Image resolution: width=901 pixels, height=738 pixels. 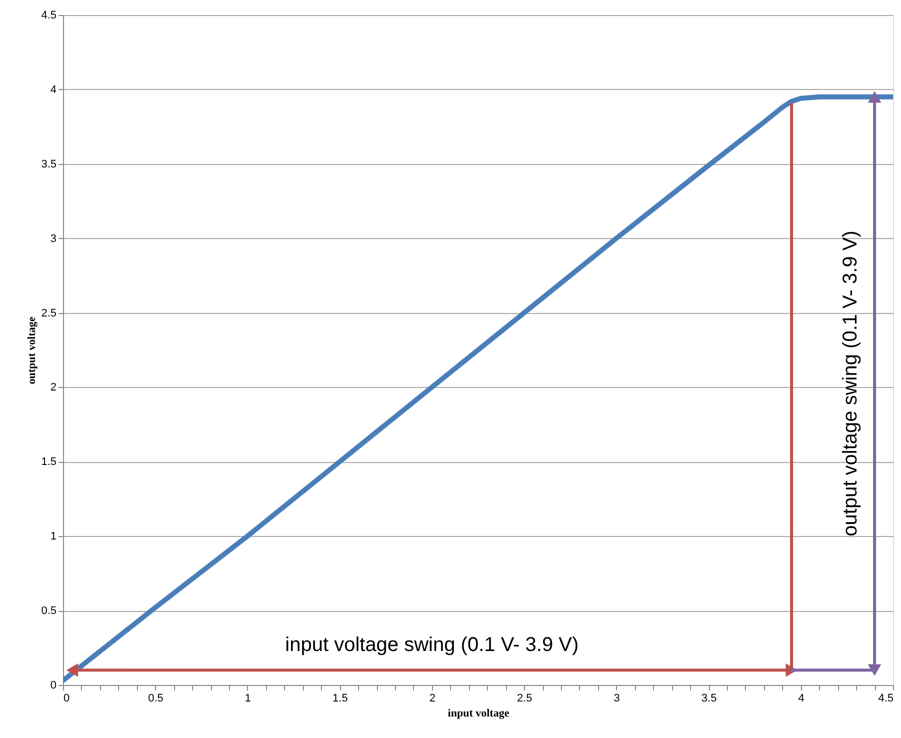 I want to click on y-axis-title: output voltage, so click(x=32, y=350).